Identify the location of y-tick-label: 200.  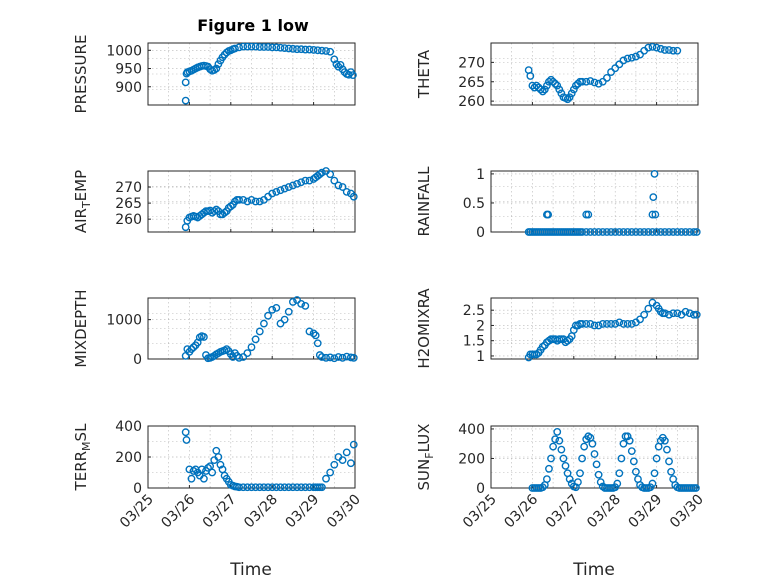
(471, 459).